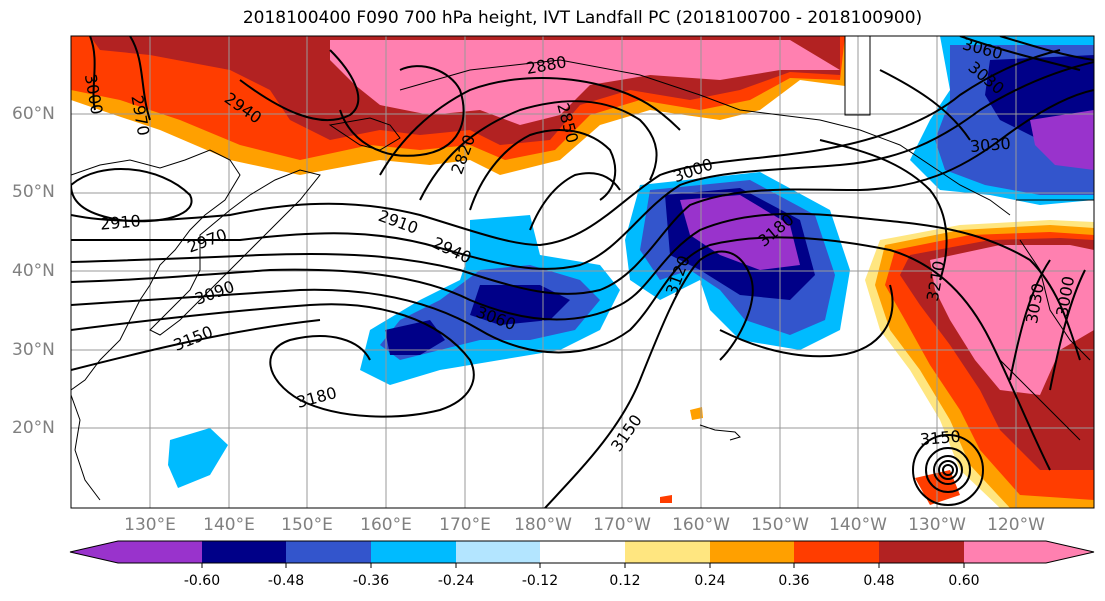 The width and height of the screenshot is (1105, 601). I want to click on colorbar-tick-label: 0.48, so click(879, 581).